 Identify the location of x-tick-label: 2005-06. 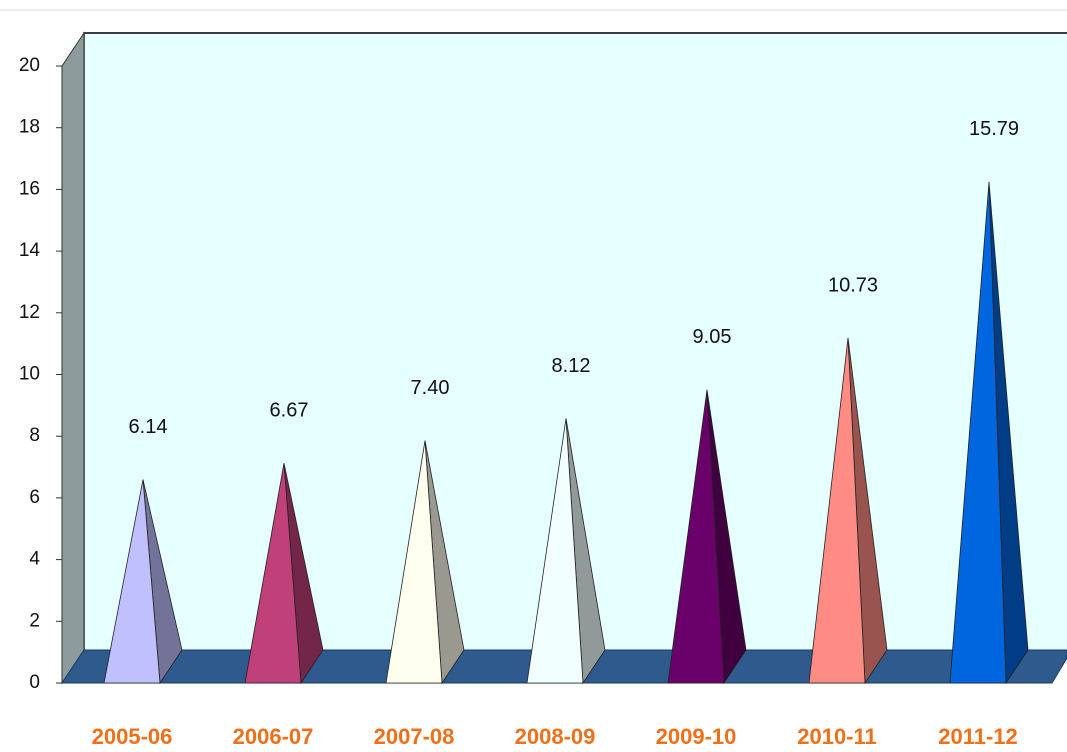
(132, 736).